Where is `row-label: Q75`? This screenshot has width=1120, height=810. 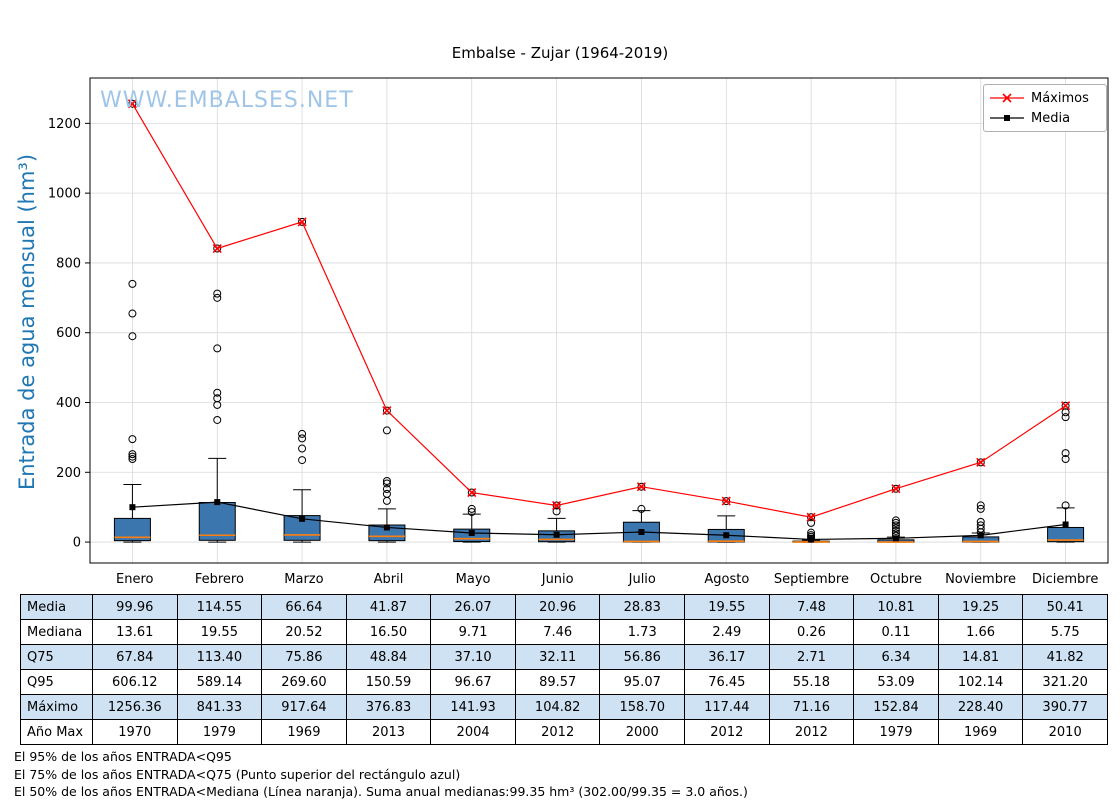
row-label: Q75 is located at coordinates (56, 657).